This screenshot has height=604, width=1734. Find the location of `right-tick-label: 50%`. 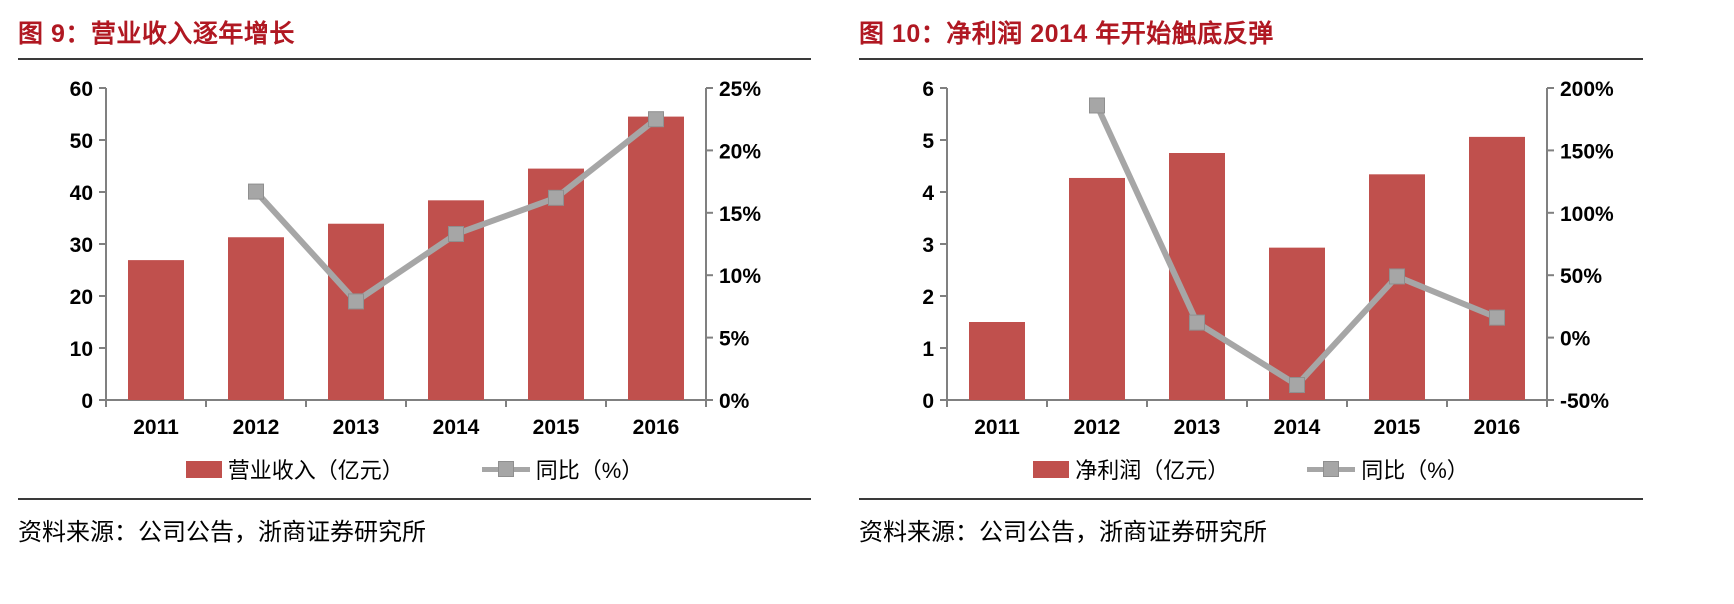

right-tick-label: 50% is located at coordinates (1581, 276).